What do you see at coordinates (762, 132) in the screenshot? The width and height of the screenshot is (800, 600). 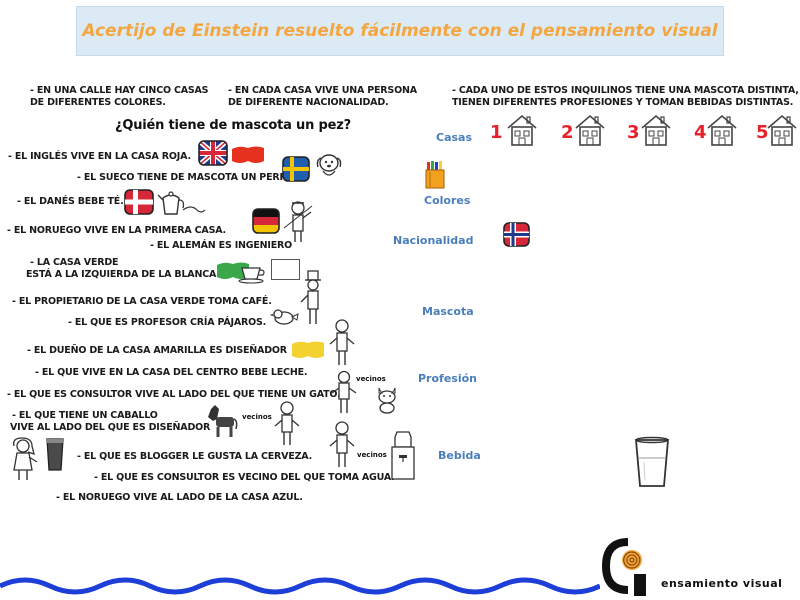 I see `house-number-5: 5` at bounding box center [762, 132].